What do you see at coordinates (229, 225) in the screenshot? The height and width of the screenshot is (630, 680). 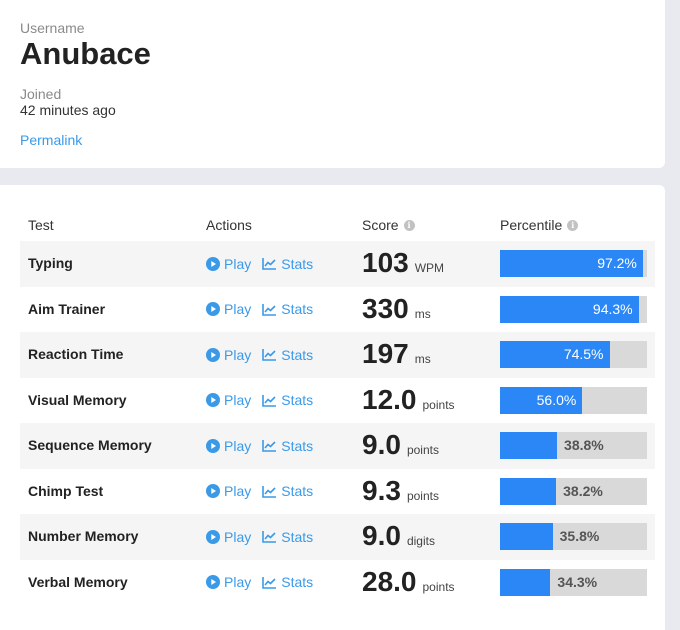 I see `header-actions: Actions` at bounding box center [229, 225].